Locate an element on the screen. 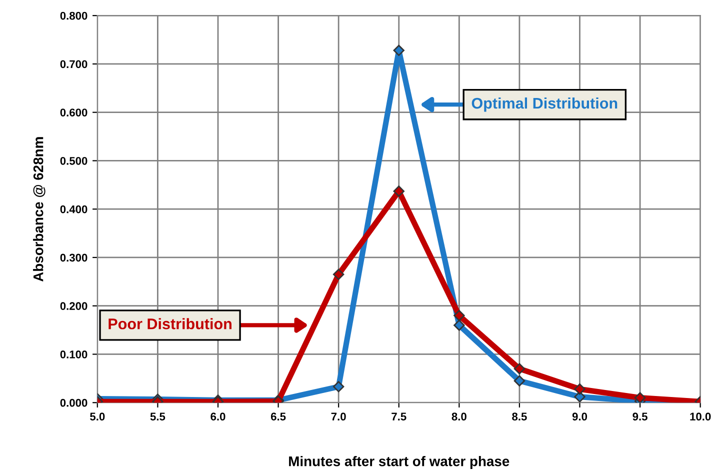 This screenshot has width=711, height=472. x-tick-label: 5.0 is located at coordinates (97, 416).